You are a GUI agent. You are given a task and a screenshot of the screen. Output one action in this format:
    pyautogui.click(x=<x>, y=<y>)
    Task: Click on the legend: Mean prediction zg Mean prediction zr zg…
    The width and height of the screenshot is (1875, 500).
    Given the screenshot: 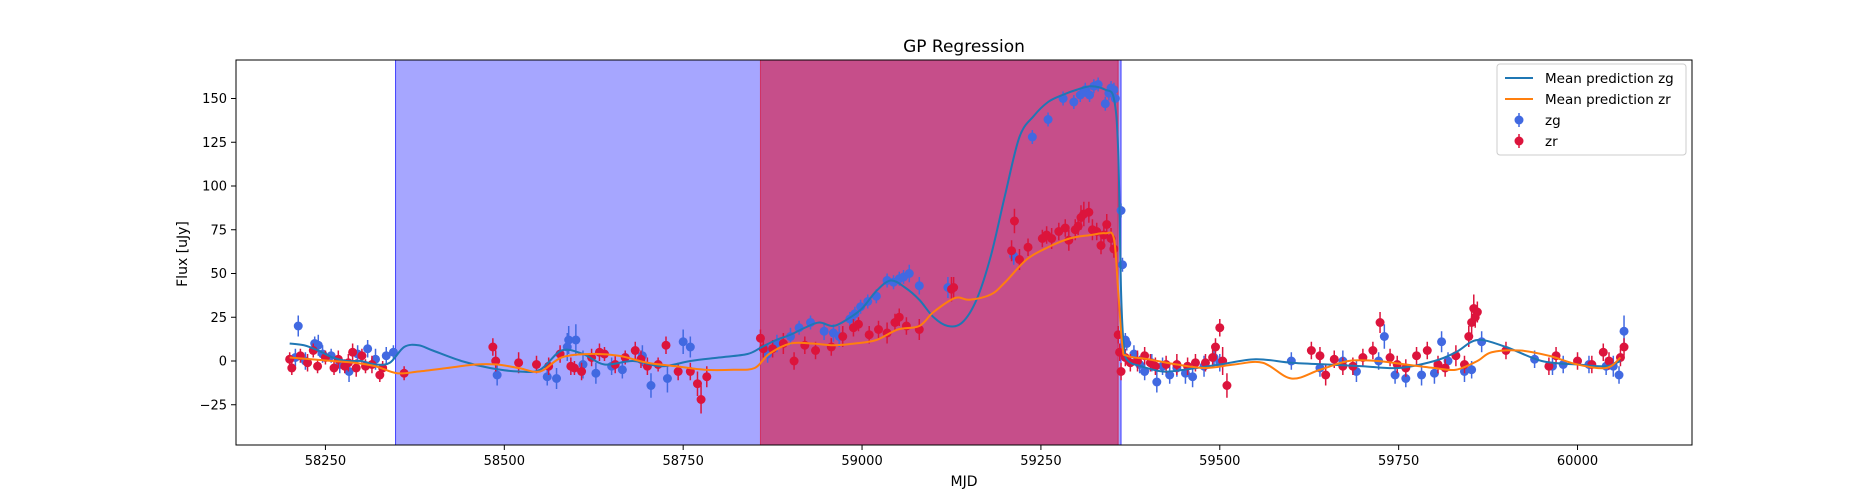 What is the action you would take?
    pyautogui.click(x=1591, y=109)
    